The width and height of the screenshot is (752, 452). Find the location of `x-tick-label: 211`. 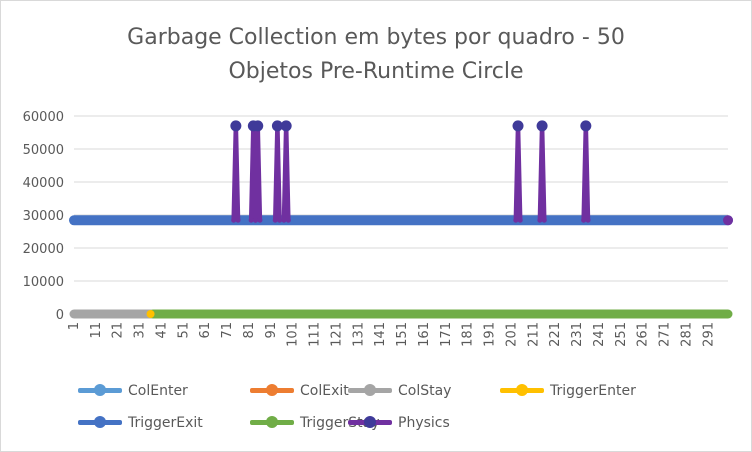

x-tick-label: 211 is located at coordinates (533, 334).